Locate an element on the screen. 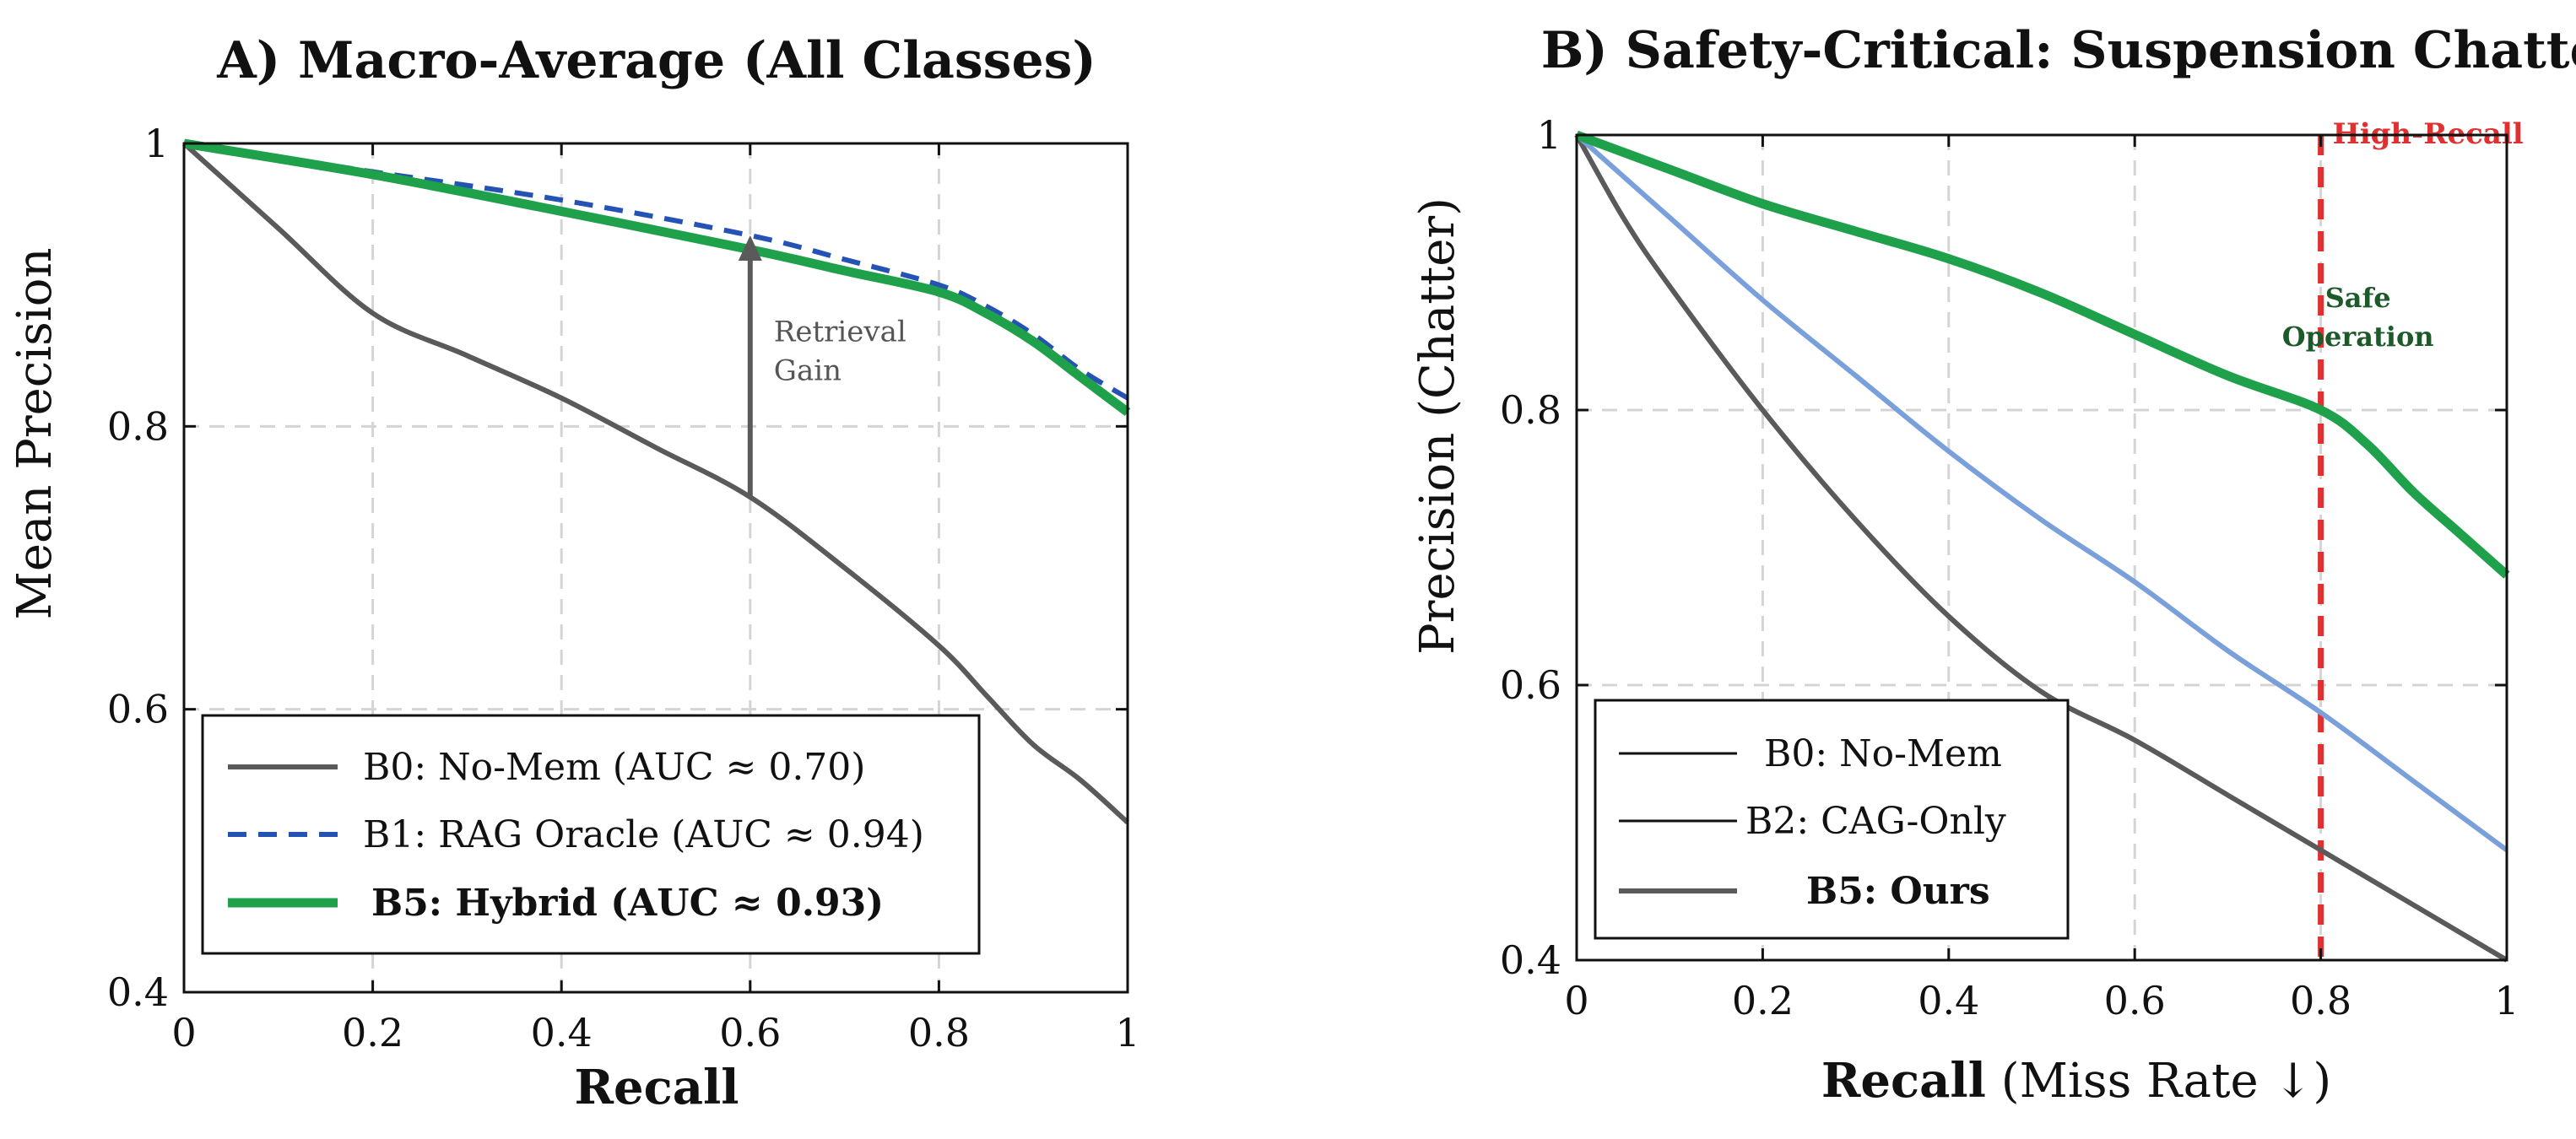 The width and height of the screenshot is (2576, 1139). chart-a-y-axis-label: Mean Precision is located at coordinates (35, 433).